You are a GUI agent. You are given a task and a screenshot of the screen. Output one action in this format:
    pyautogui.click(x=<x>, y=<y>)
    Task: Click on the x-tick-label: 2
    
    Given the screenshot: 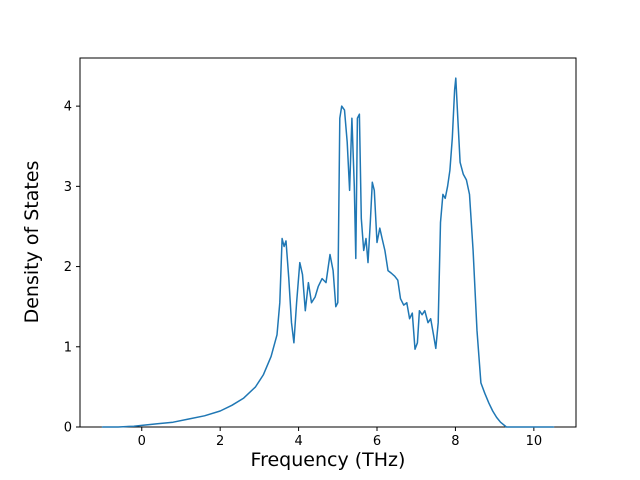 What is the action you would take?
    pyautogui.click(x=220, y=441)
    